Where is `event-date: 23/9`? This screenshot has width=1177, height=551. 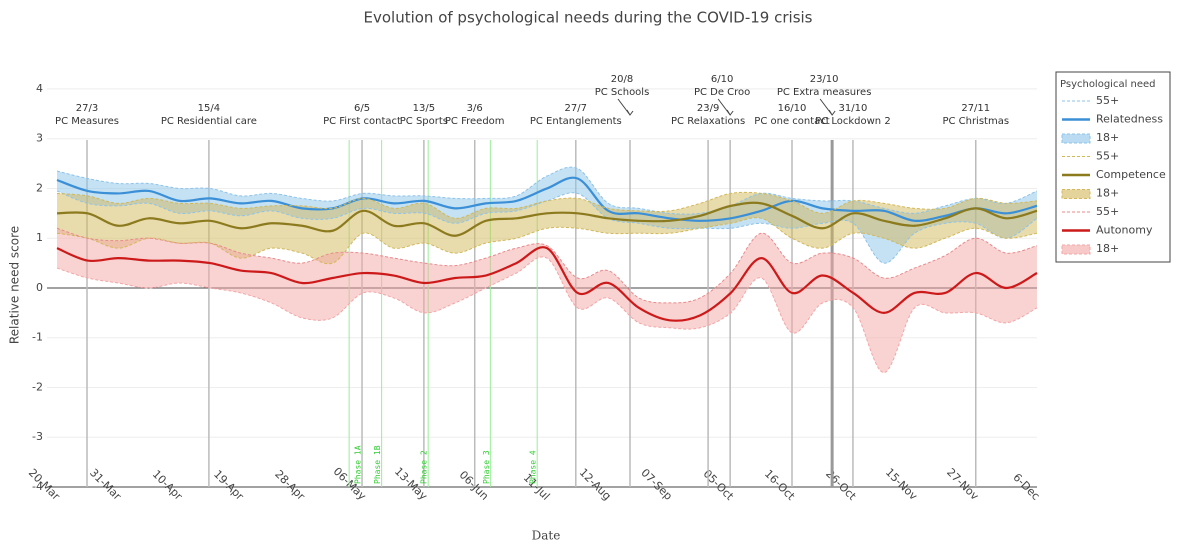 event-date: 23/9 is located at coordinates (708, 108).